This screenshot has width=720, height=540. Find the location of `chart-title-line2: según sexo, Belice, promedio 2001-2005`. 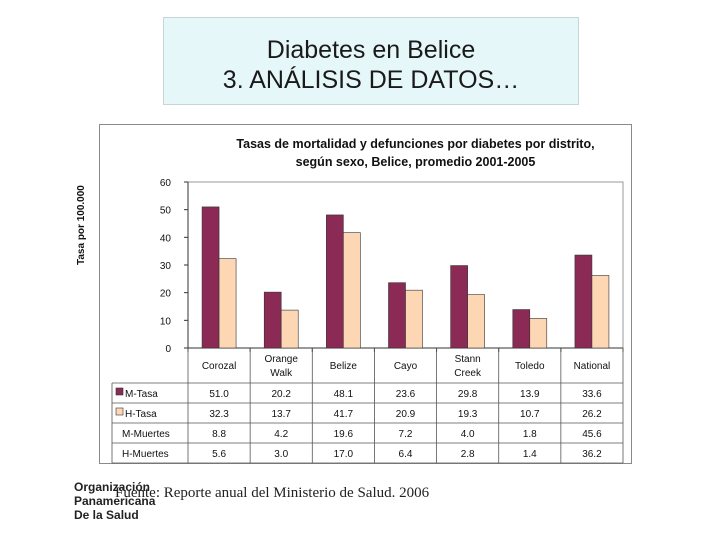

chart-title-line2: según sexo, Belice, promedio 2001-2005 is located at coordinates (415, 162).